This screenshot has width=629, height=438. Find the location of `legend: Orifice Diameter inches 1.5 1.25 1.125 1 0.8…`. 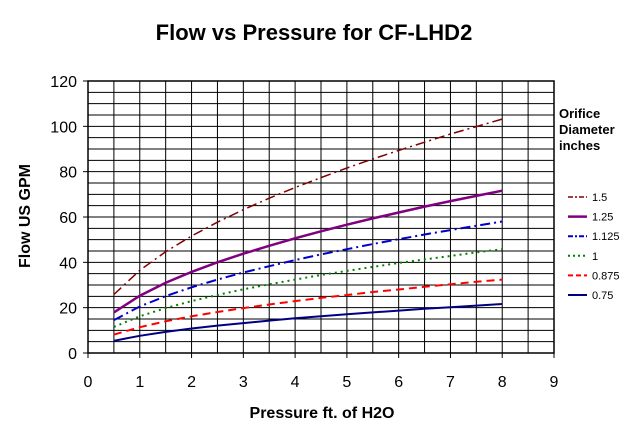

legend: Orifice Diameter inches 1.5 1.25 1.125 1 0.8… is located at coordinates (589, 204).